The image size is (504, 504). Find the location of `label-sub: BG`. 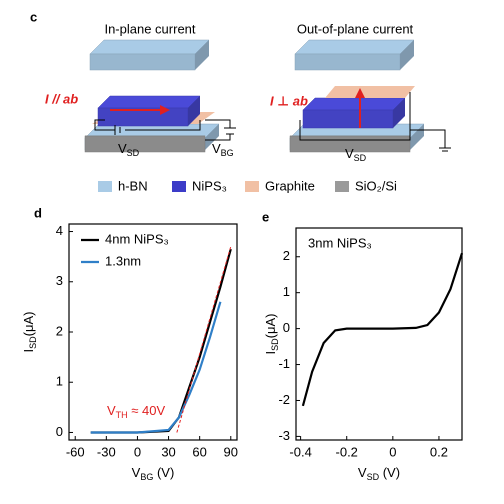

label-sub: BG is located at coordinates (146, 477).